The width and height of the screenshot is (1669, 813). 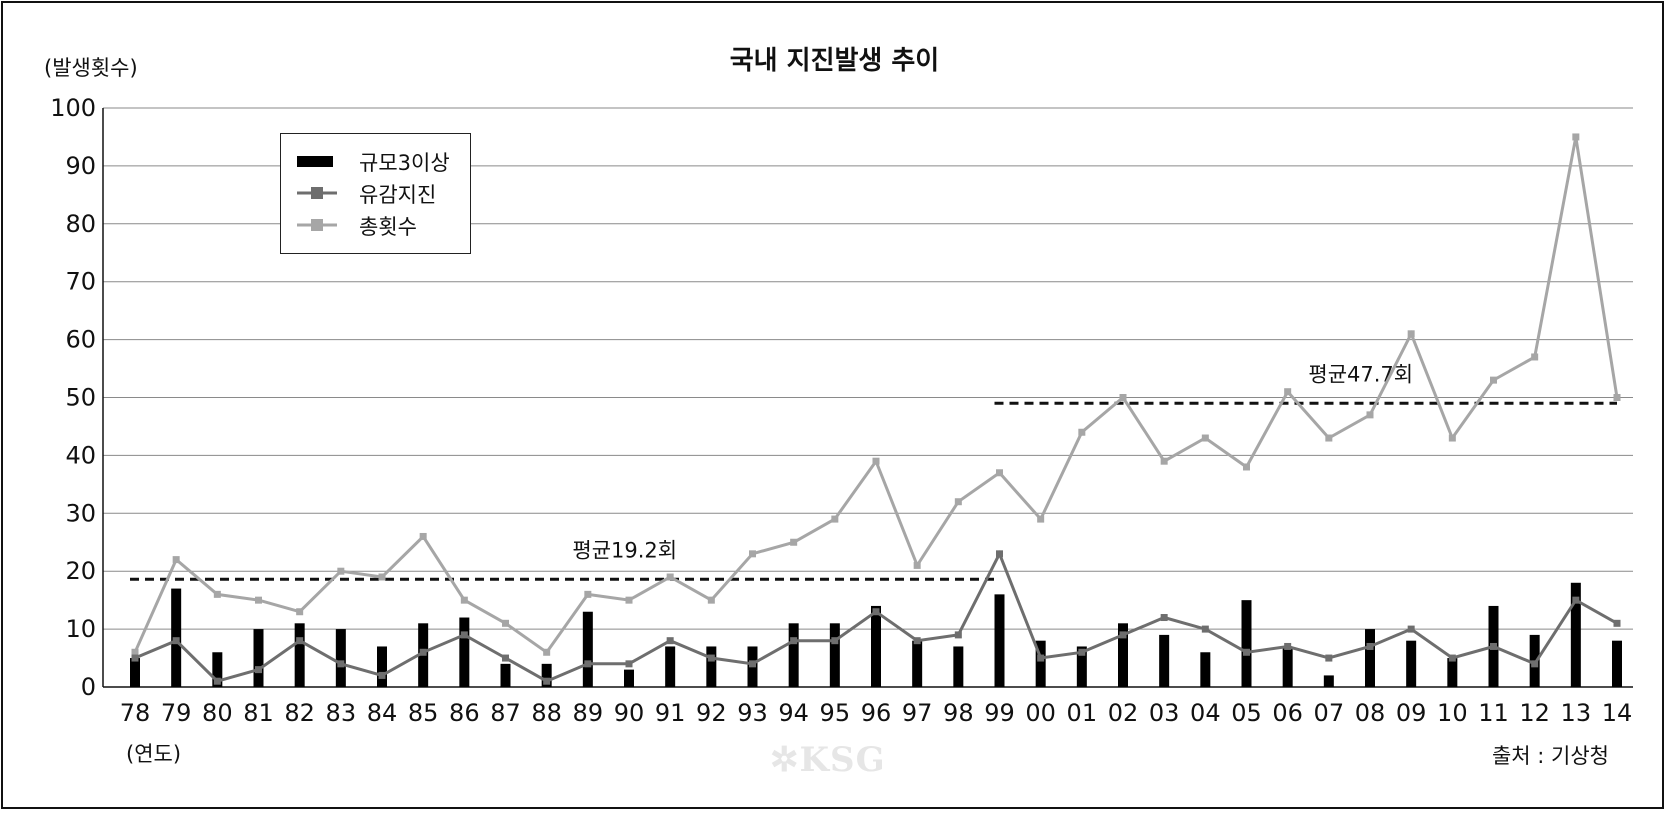 What do you see at coordinates (299, 713) in the screenshot?
I see `x-tick-label: 82` at bounding box center [299, 713].